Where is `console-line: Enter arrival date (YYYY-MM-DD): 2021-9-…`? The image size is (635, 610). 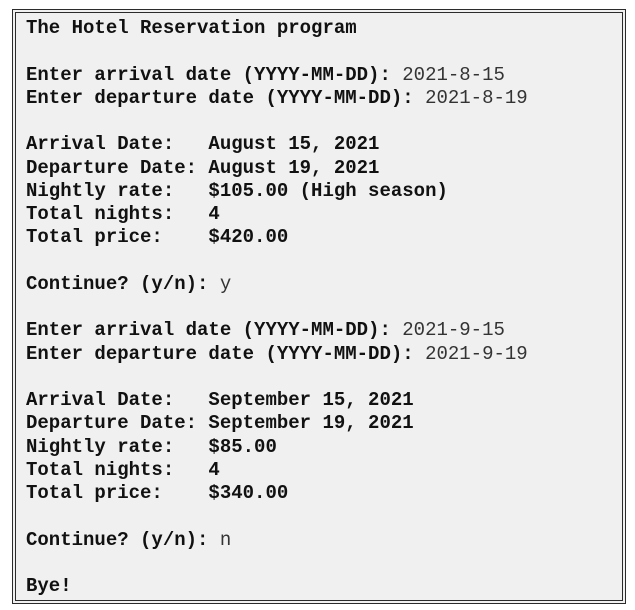 console-line: Enter arrival date (YYYY-MM-DD): 2021-9-… is located at coordinates (324, 330).